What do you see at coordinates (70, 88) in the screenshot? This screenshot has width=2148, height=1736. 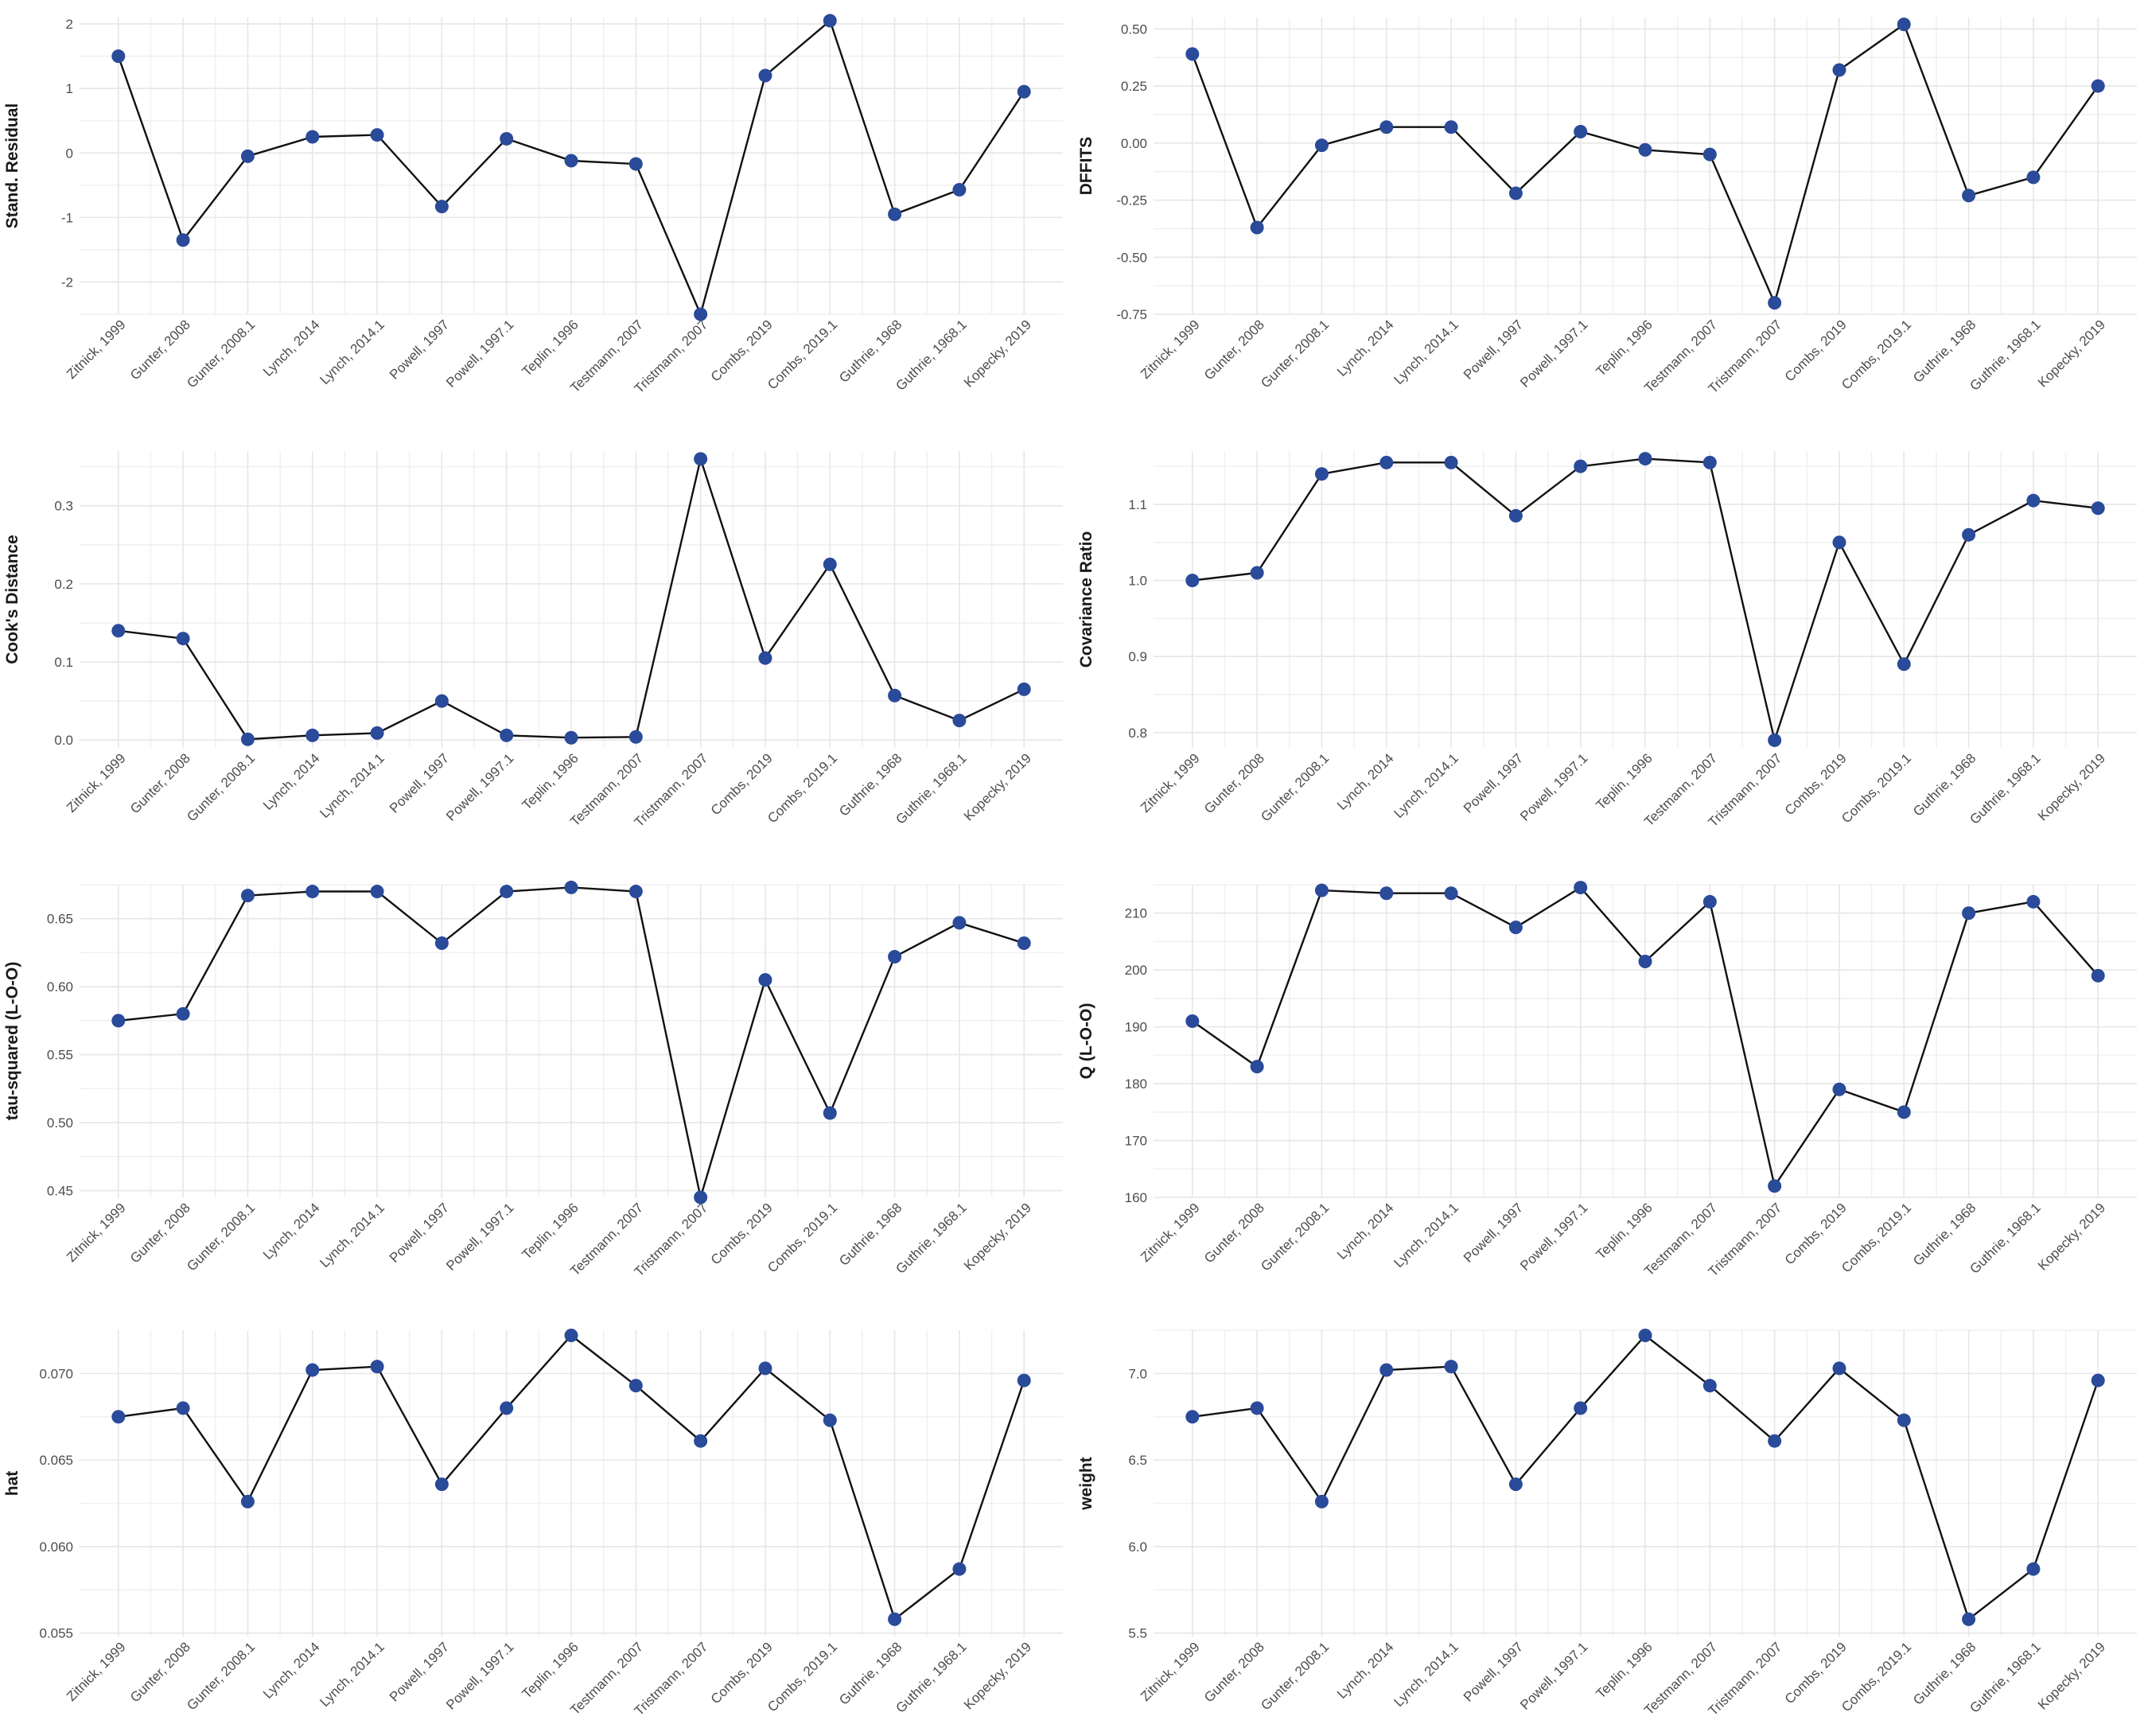 I see `y-tick-label: 1` at bounding box center [70, 88].